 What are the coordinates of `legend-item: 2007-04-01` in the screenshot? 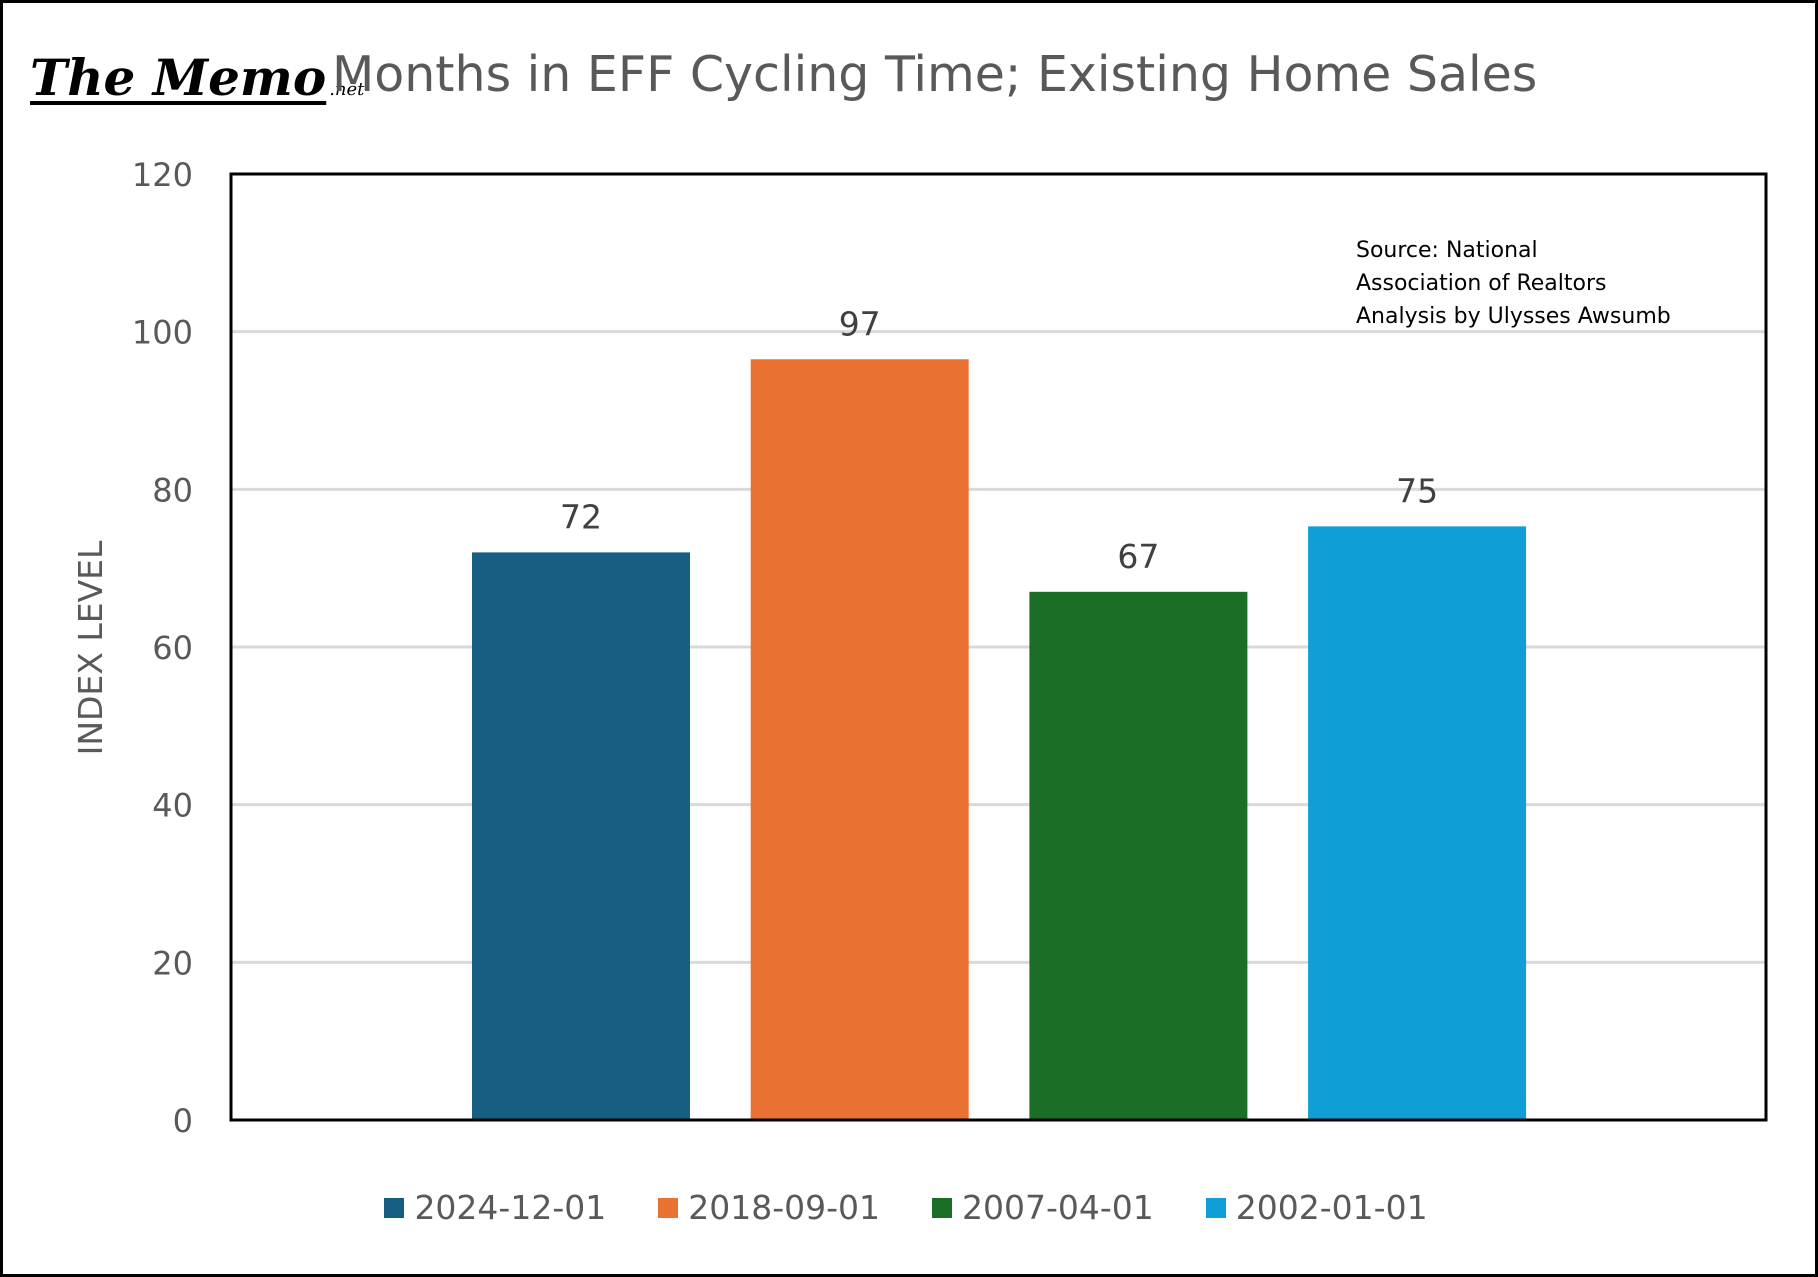 It's located at (1043, 1207).